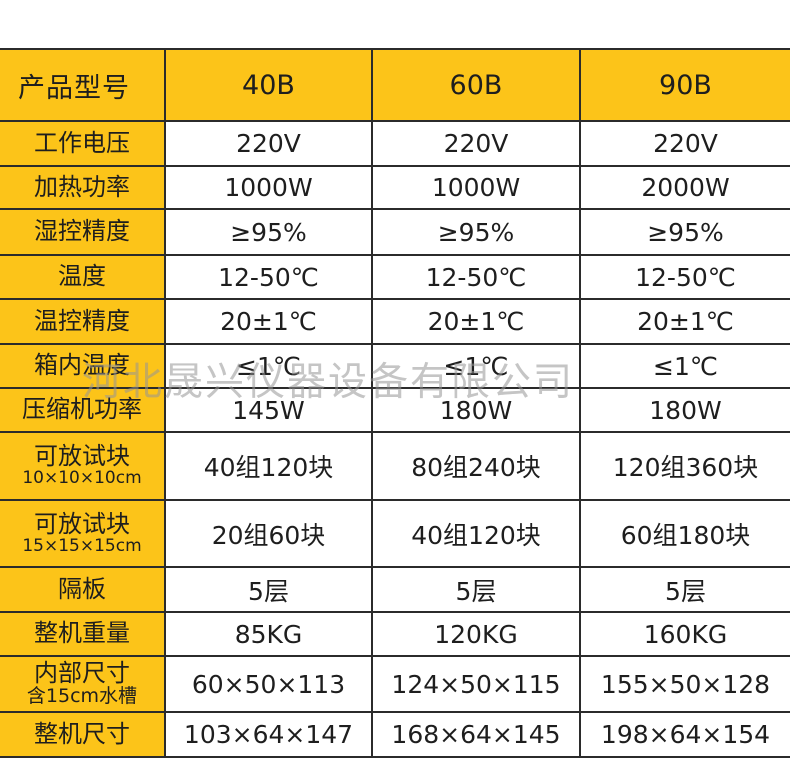 The height and width of the screenshot is (770, 790). What do you see at coordinates (476, 466) in the screenshot?
I see `value-60b: 80组240块` at bounding box center [476, 466].